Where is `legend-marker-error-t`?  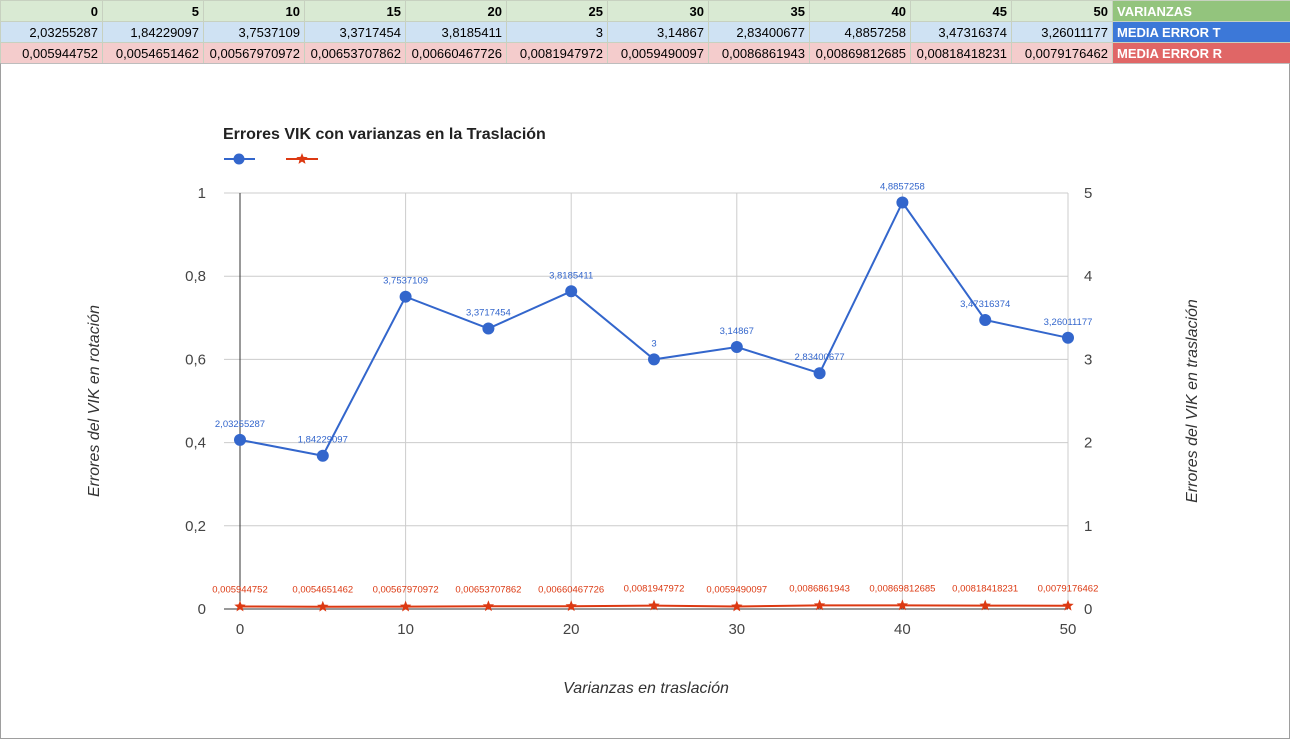
legend-marker-error-t is located at coordinates (239, 159).